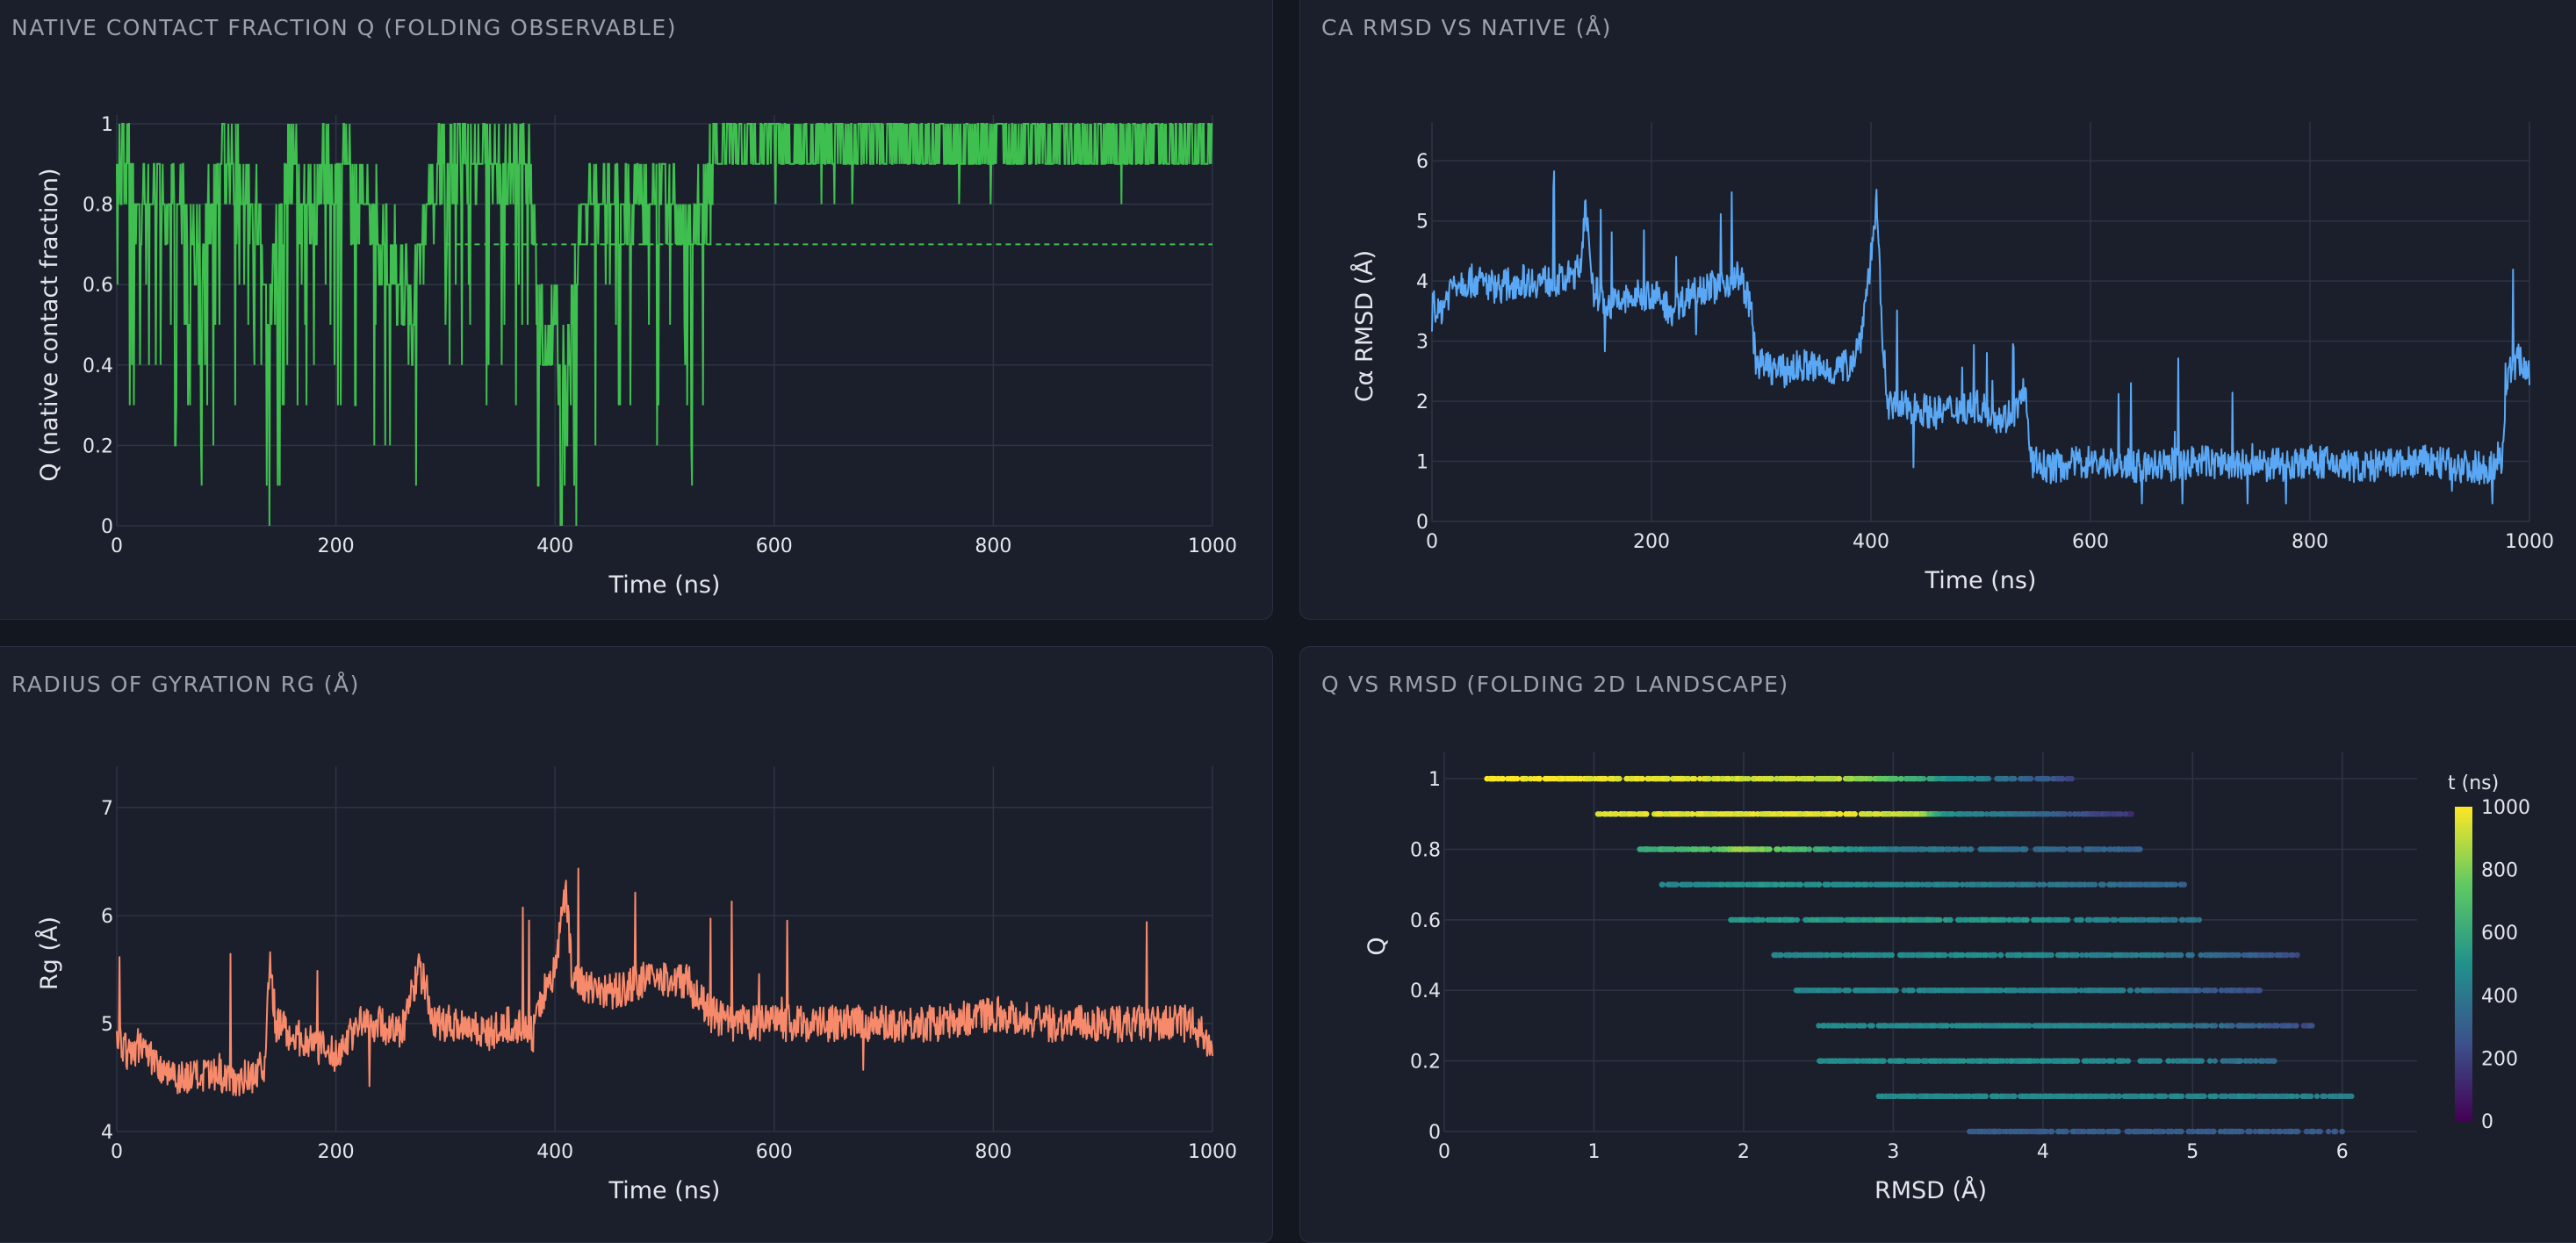 This screenshot has width=2576, height=1243. Describe the element at coordinates (1364, 326) in the screenshot. I see `y-axis-label: Cα RMSD (Å)` at that location.